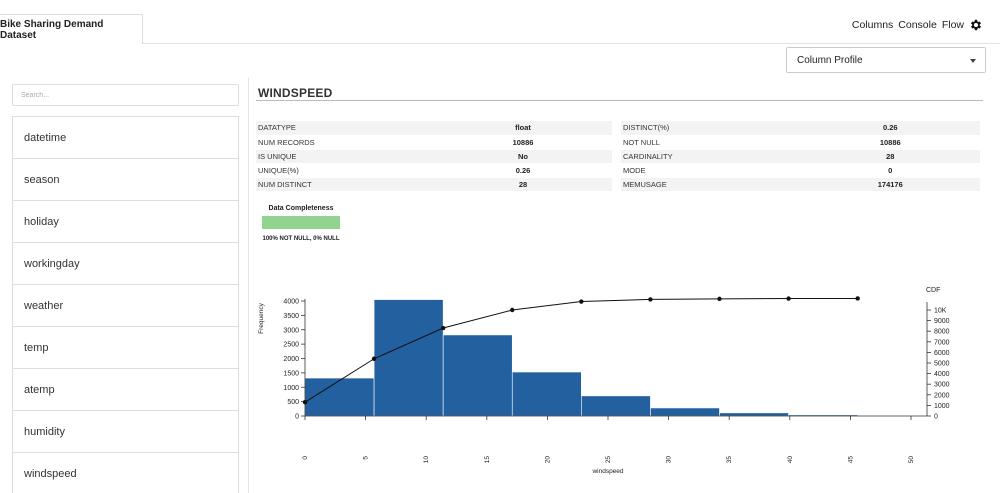  Describe the element at coordinates (890, 184) in the screenshot. I see `stat-value: 174176` at that location.